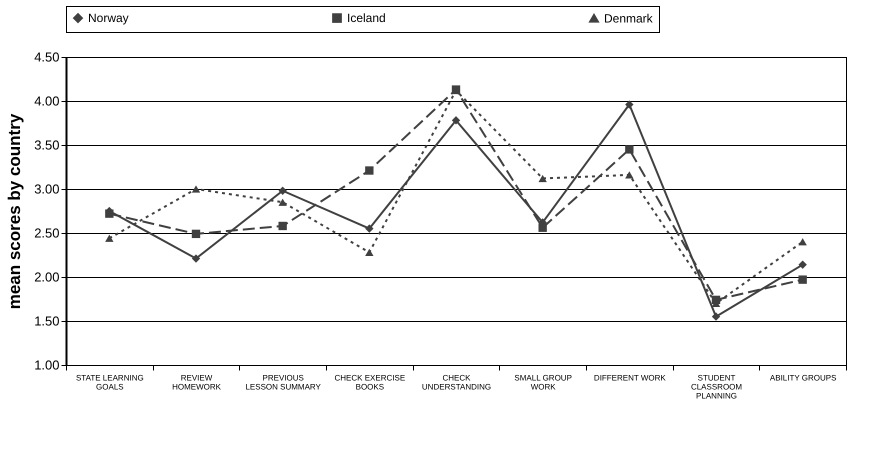  What do you see at coordinates (370, 383) in the screenshot?
I see `x-tick-label: CHECK EXERCISE BOOKS` at bounding box center [370, 383].